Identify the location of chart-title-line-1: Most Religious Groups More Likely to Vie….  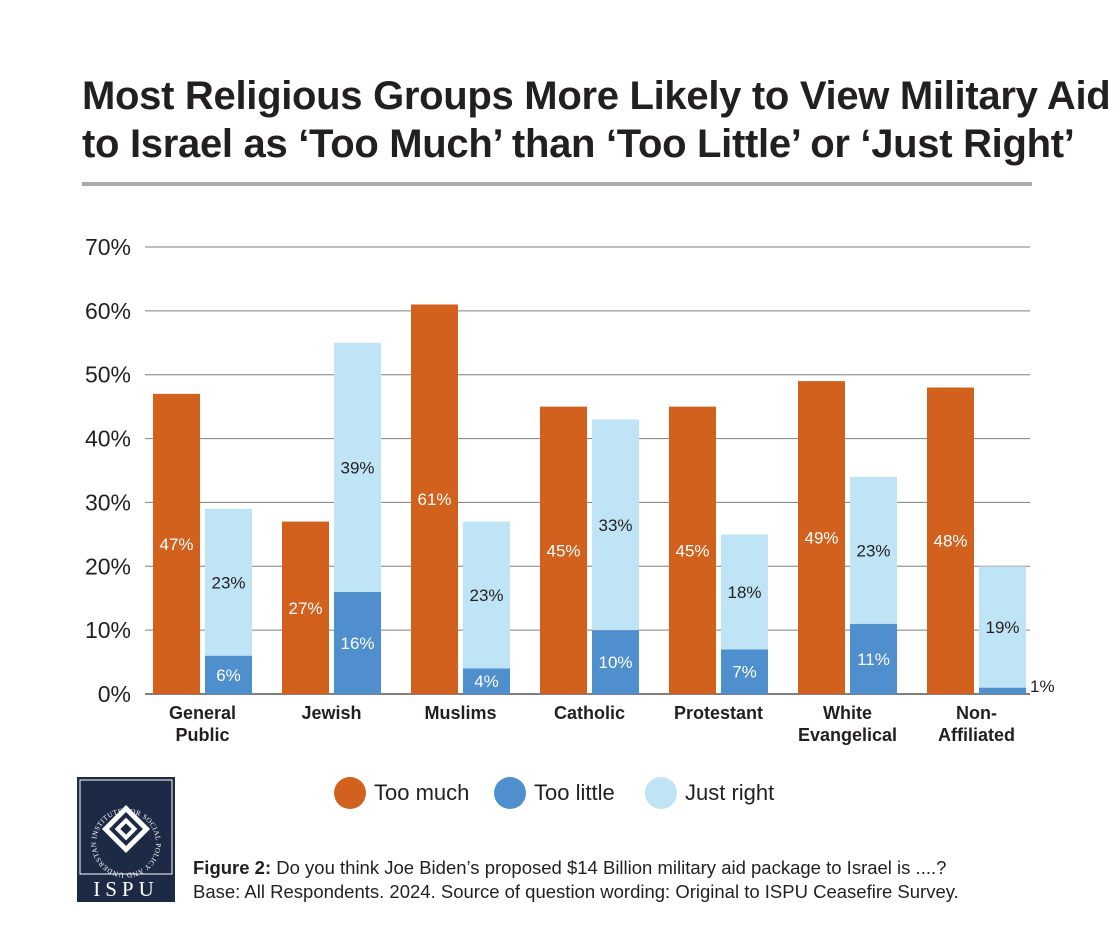
(596, 96).